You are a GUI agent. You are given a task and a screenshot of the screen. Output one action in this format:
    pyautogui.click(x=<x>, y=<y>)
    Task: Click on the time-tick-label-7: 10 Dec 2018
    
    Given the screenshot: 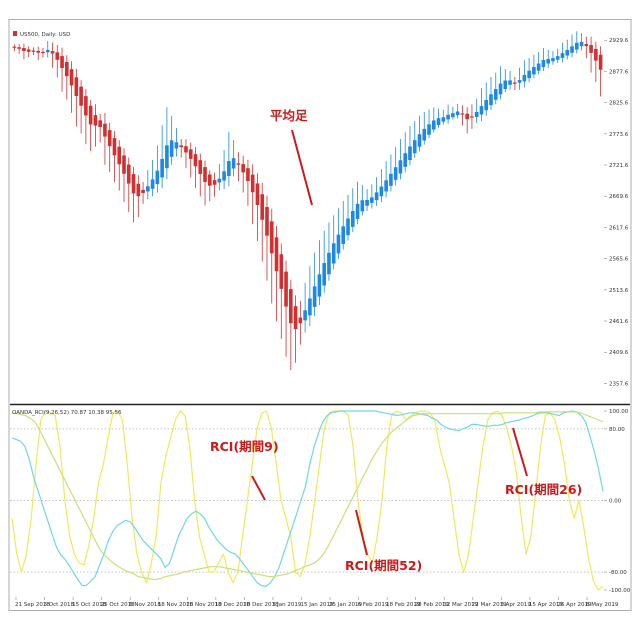 What is the action you would take?
    pyautogui.click(x=233, y=605)
    